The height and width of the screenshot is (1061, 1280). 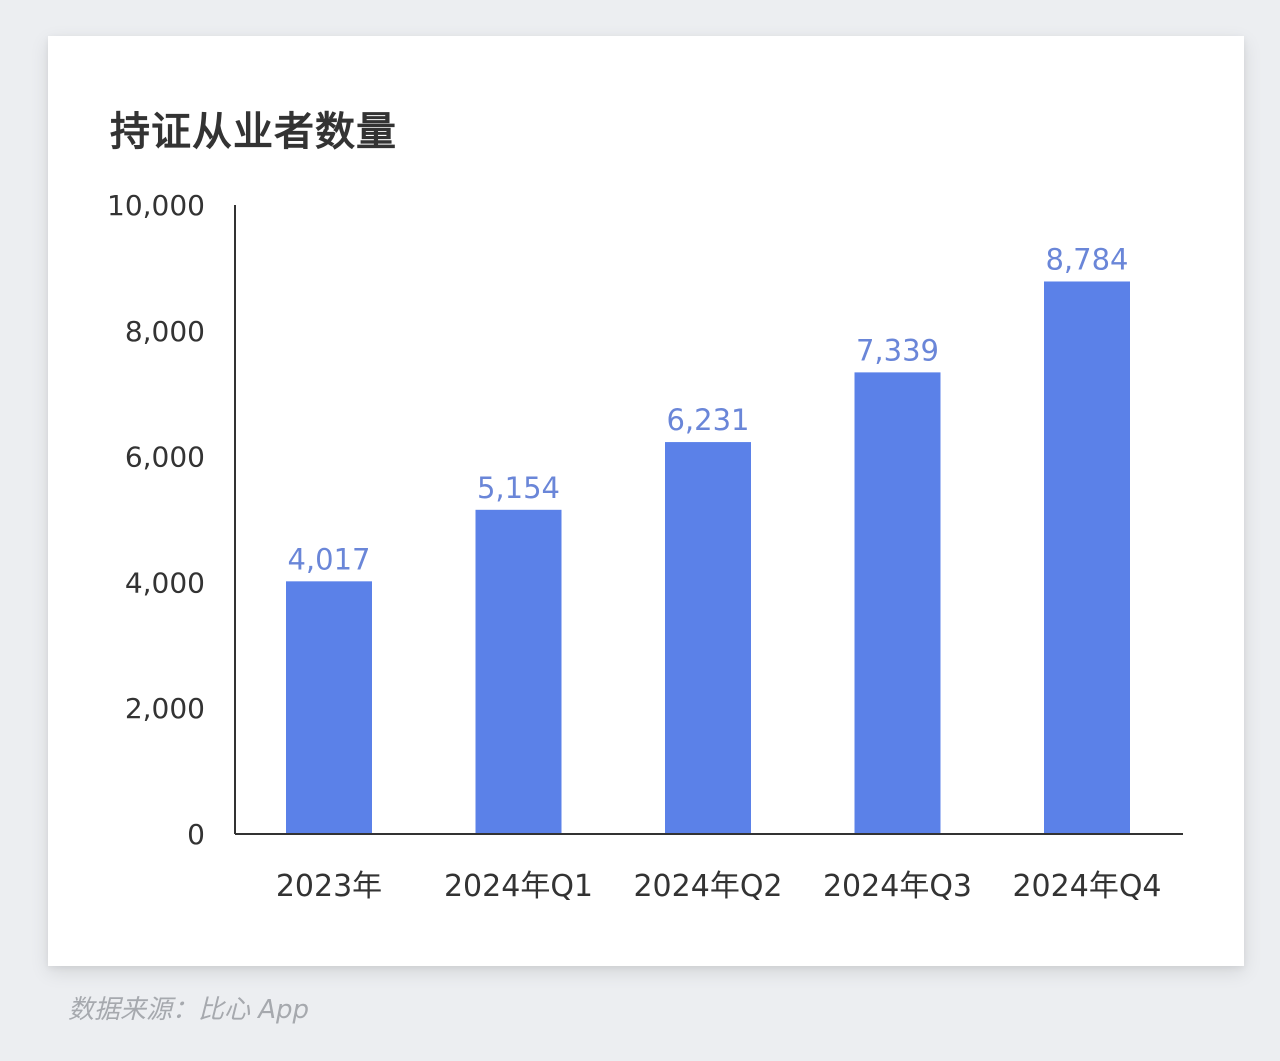 I want to click on bar-value-label: 6,231, so click(x=707, y=420).